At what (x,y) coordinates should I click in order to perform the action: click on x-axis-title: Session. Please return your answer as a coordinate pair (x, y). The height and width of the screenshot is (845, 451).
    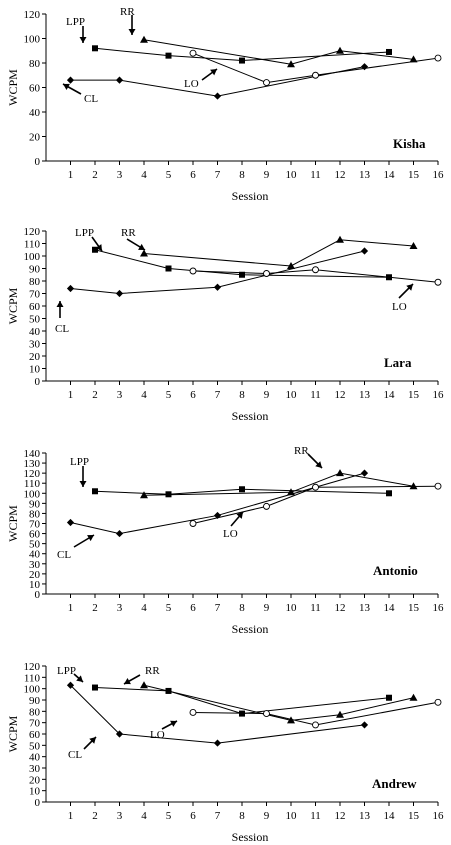
    Looking at the image, I should click on (250, 629).